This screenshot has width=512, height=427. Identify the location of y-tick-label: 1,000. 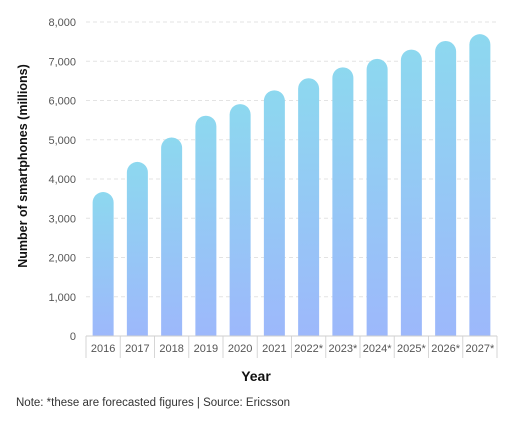
(62, 298).